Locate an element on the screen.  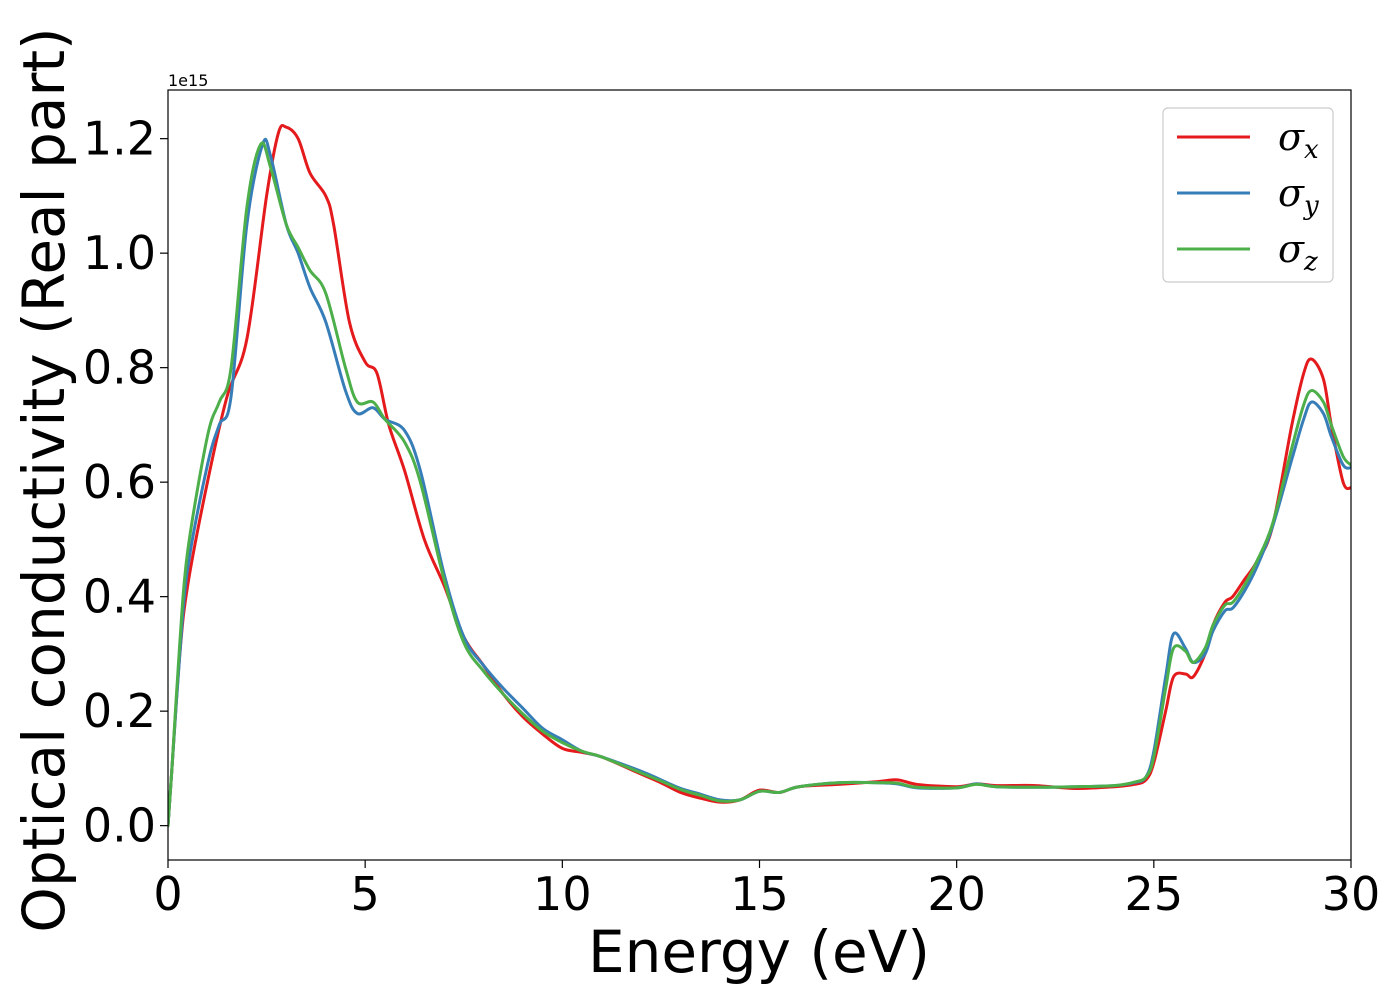
legend-label-z: σz is located at coordinates (1298, 252).